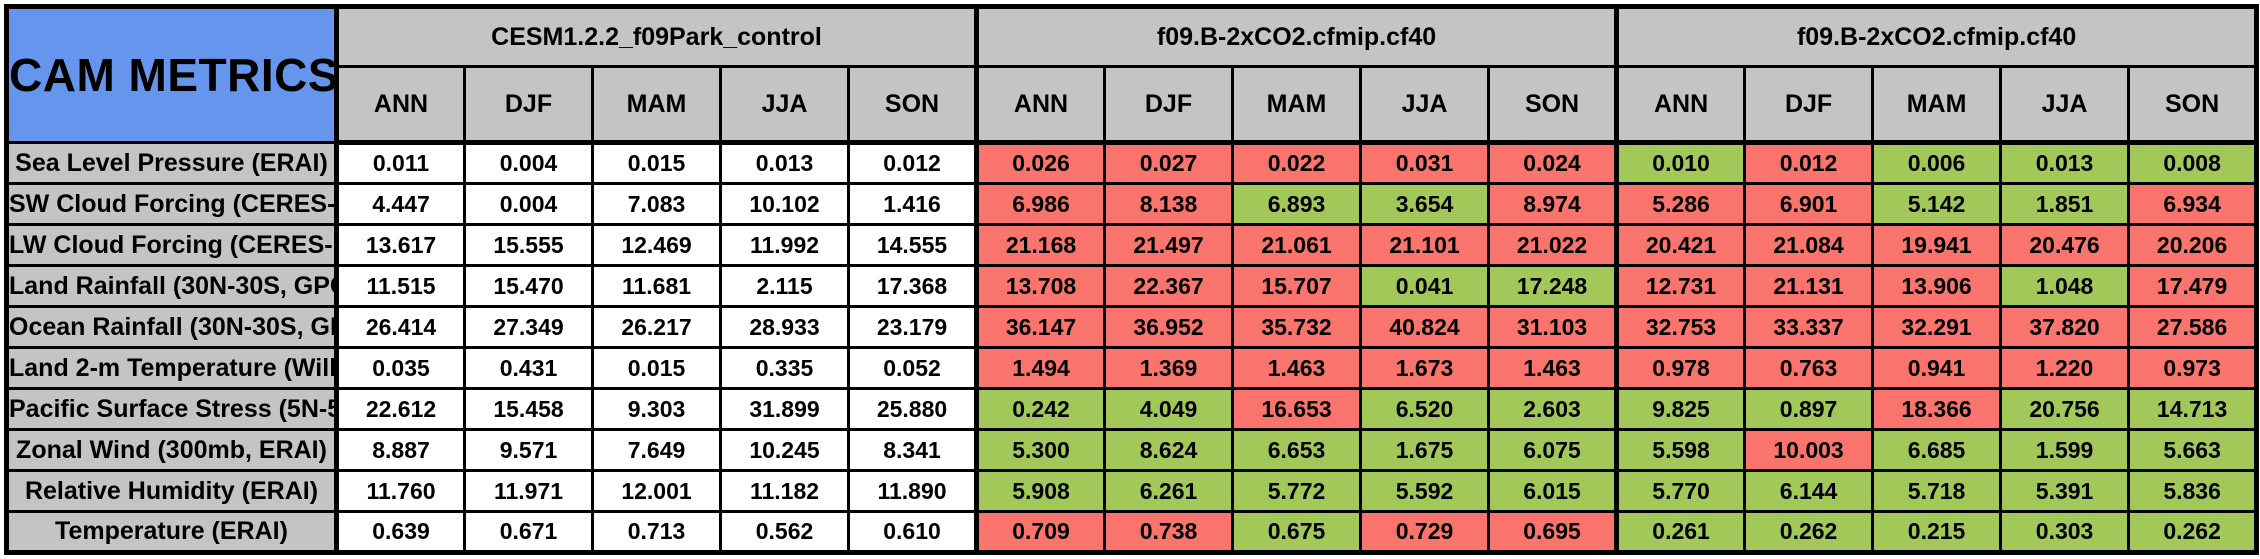 The width and height of the screenshot is (2260, 559). I want to click on value-cell: 0.695, so click(1552, 532).